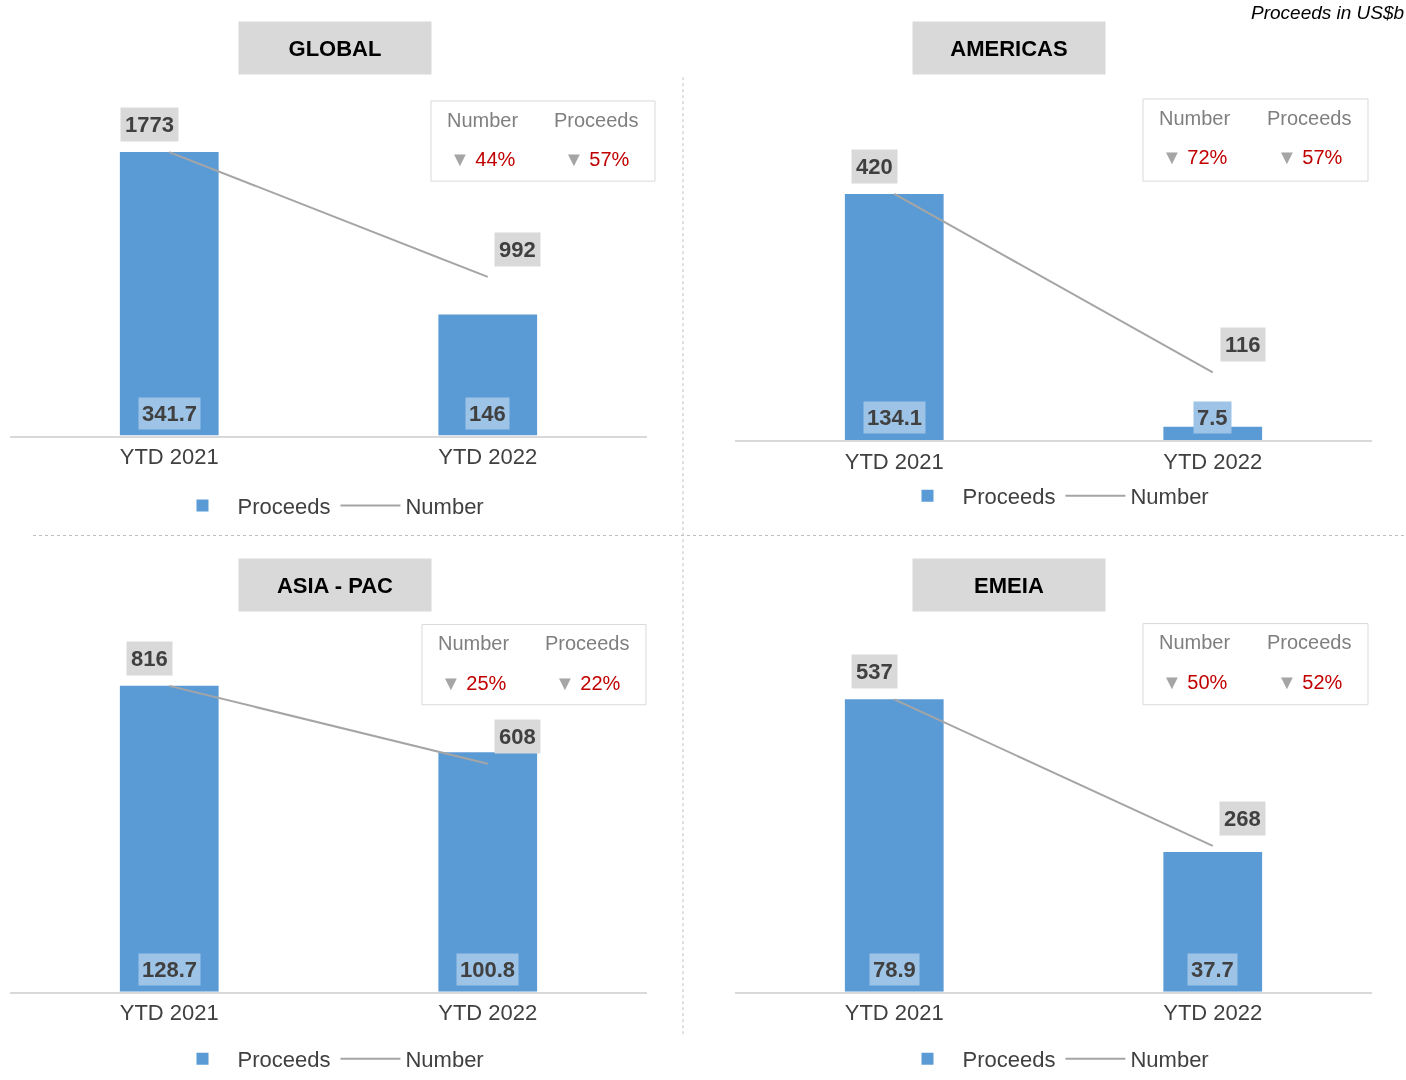 The image size is (1406, 1080). What do you see at coordinates (487, 413) in the screenshot?
I see `data-label: 146` at bounding box center [487, 413].